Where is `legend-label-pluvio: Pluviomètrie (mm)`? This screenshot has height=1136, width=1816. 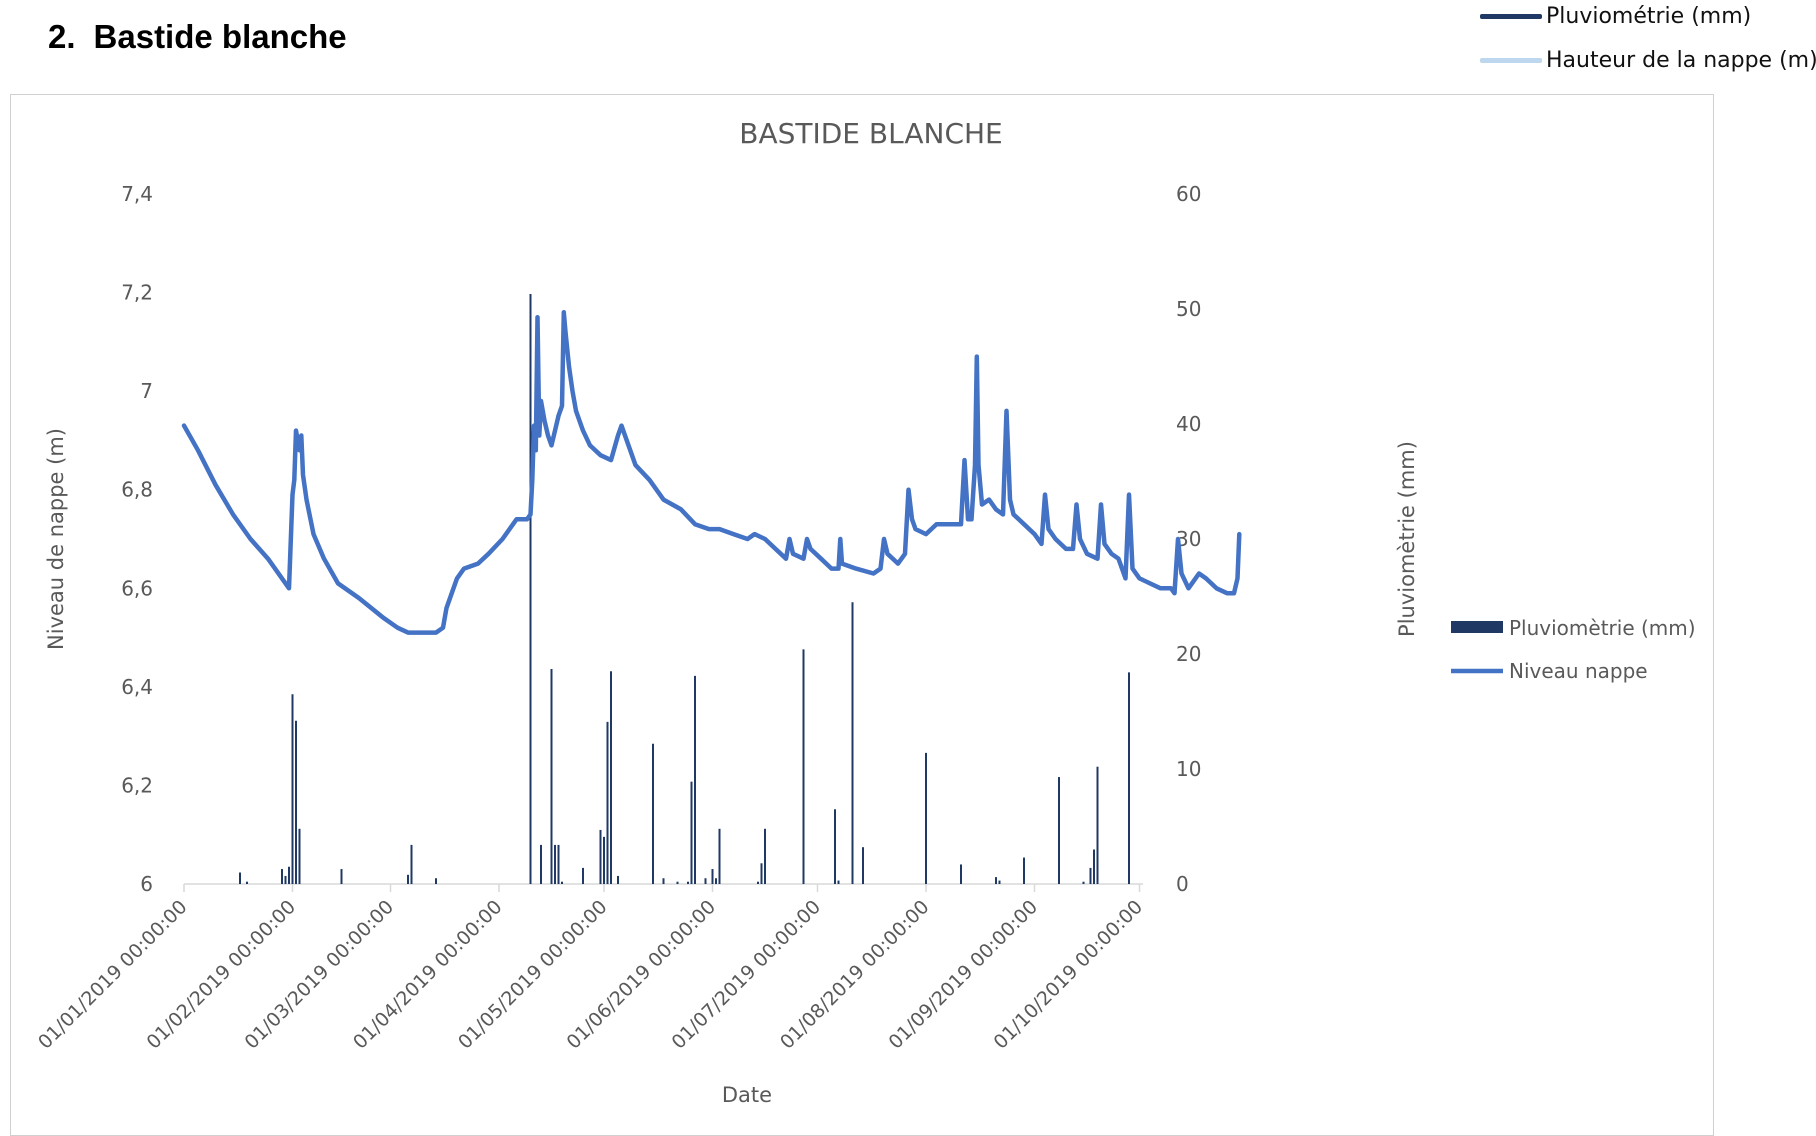 legend-label-pluvio: Pluviomètrie (mm) is located at coordinates (1602, 628).